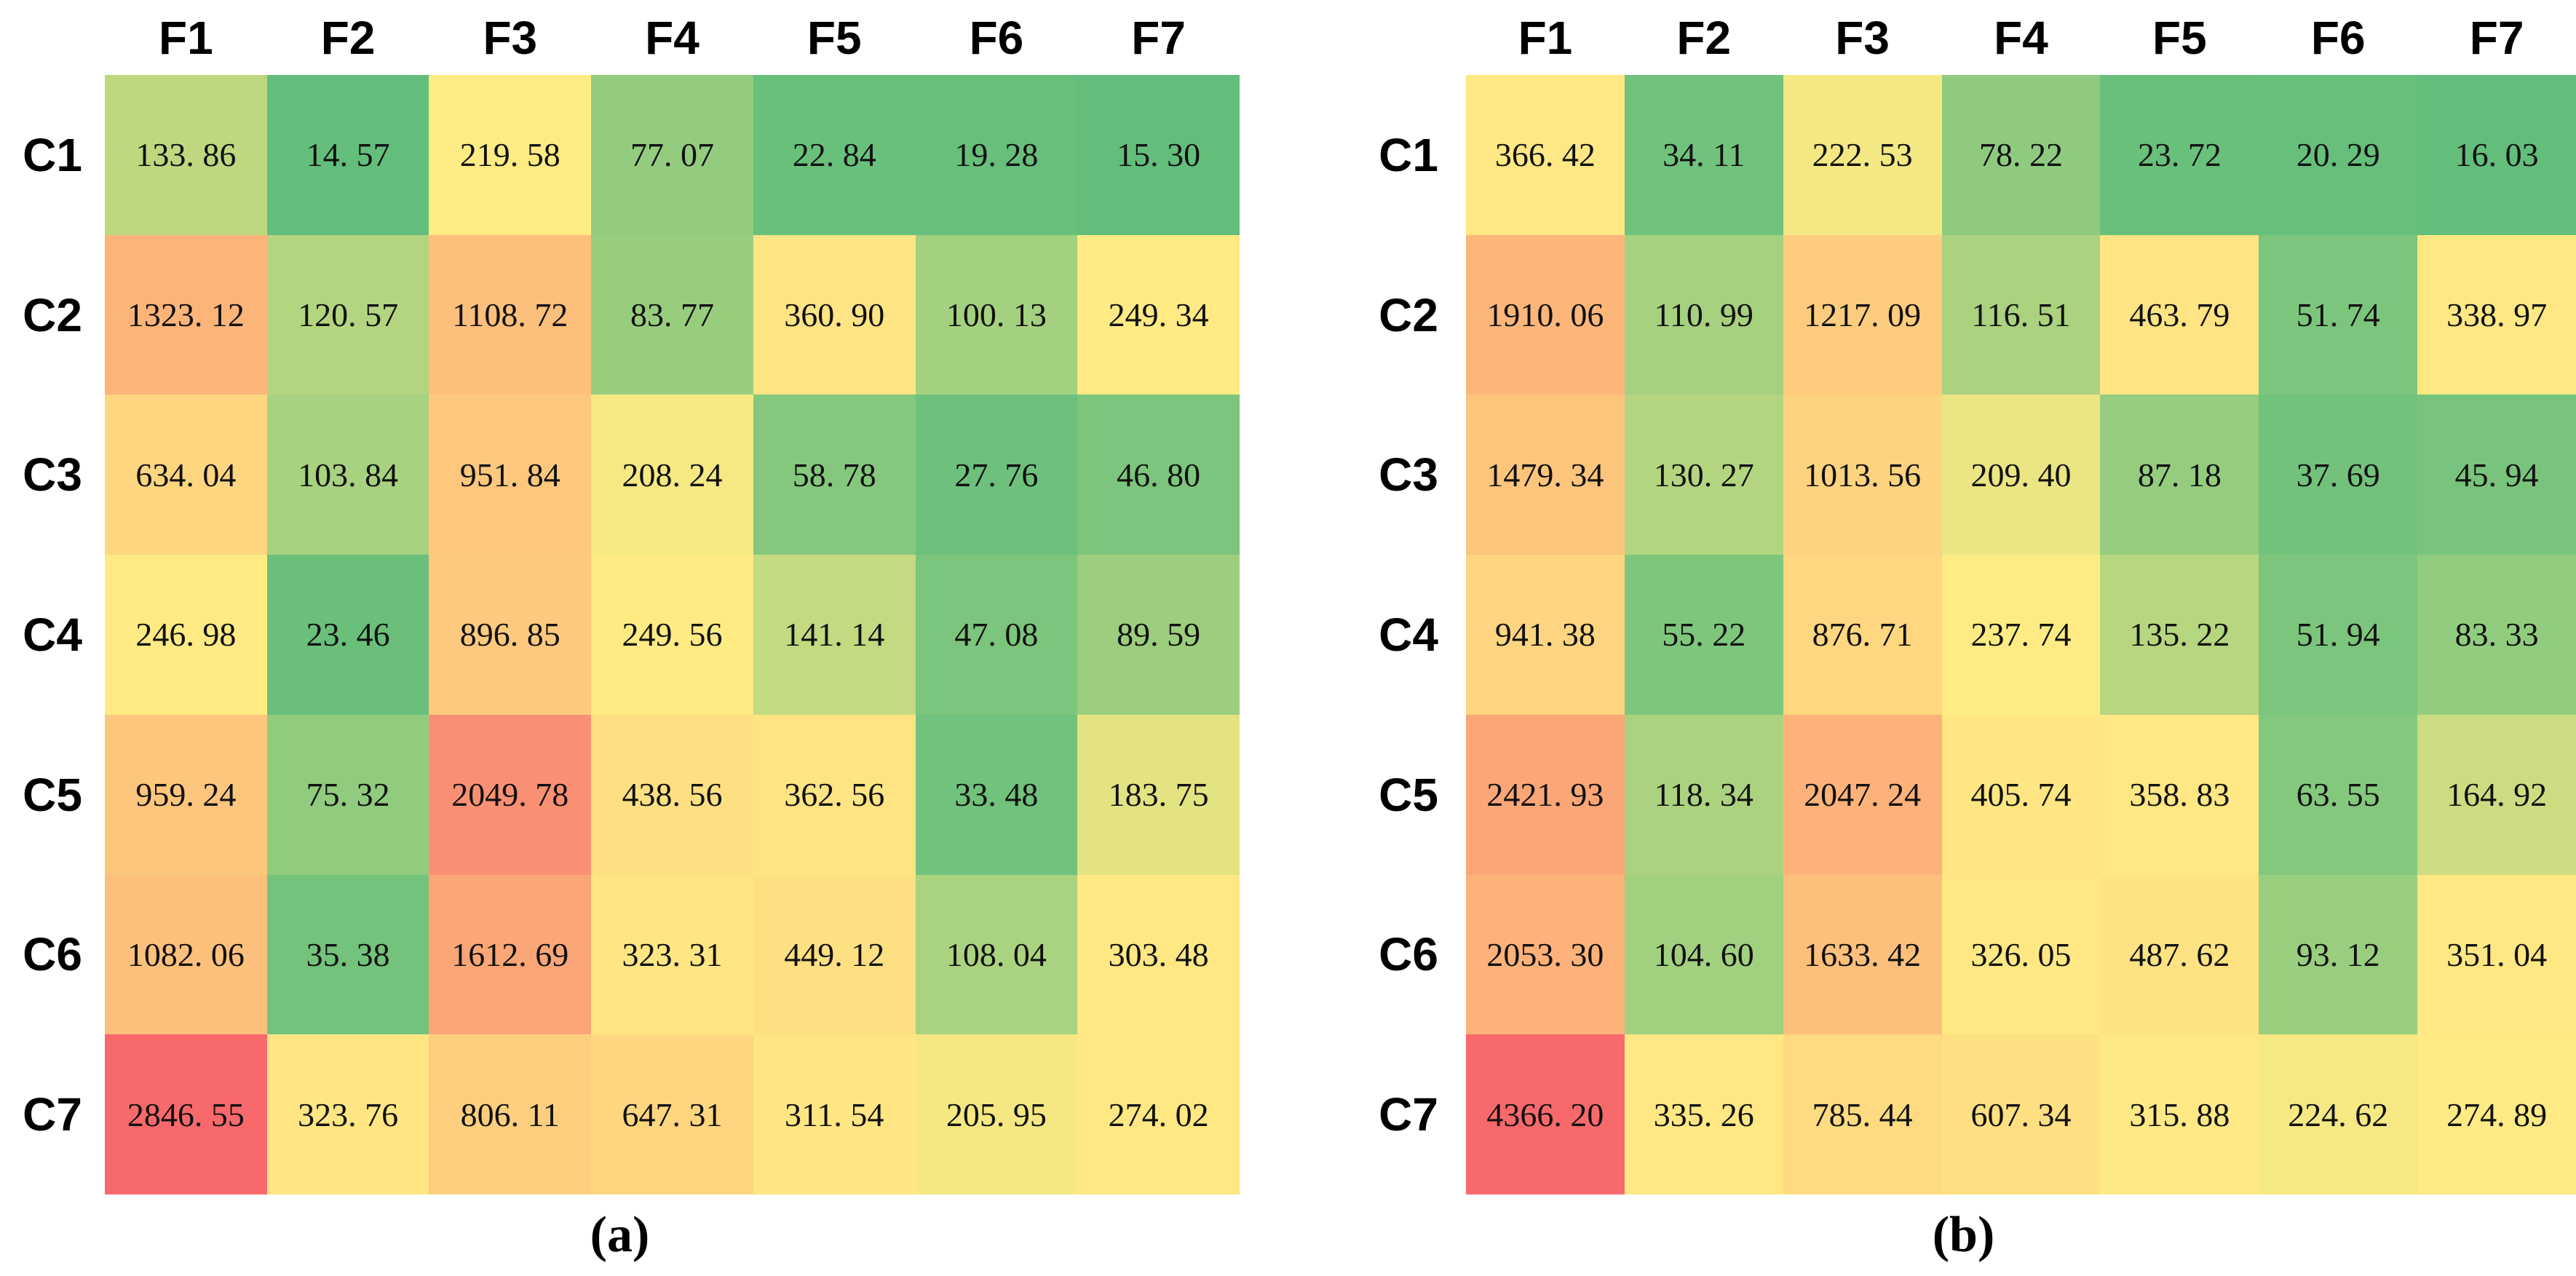 The image size is (2576, 1276). I want to click on b-cell-C3-F2: 130. 27, so click(1703, 475).